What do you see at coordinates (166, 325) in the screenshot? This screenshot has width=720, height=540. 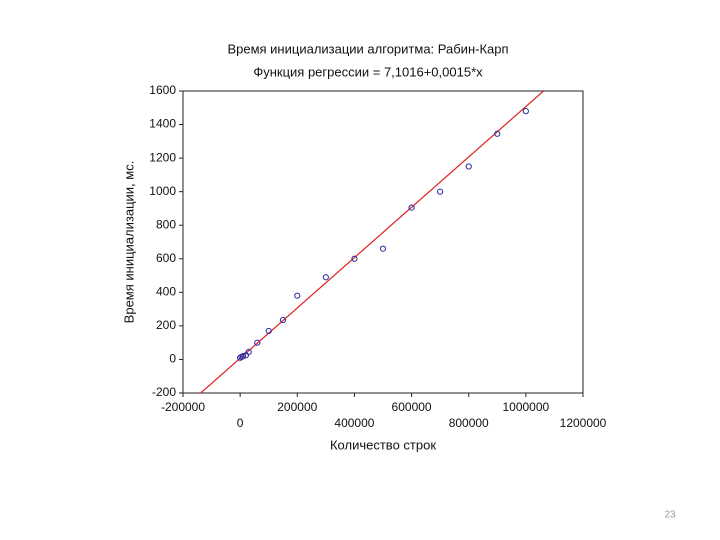 I see `y-tick-label: 200` at bounding box center [166, 325].